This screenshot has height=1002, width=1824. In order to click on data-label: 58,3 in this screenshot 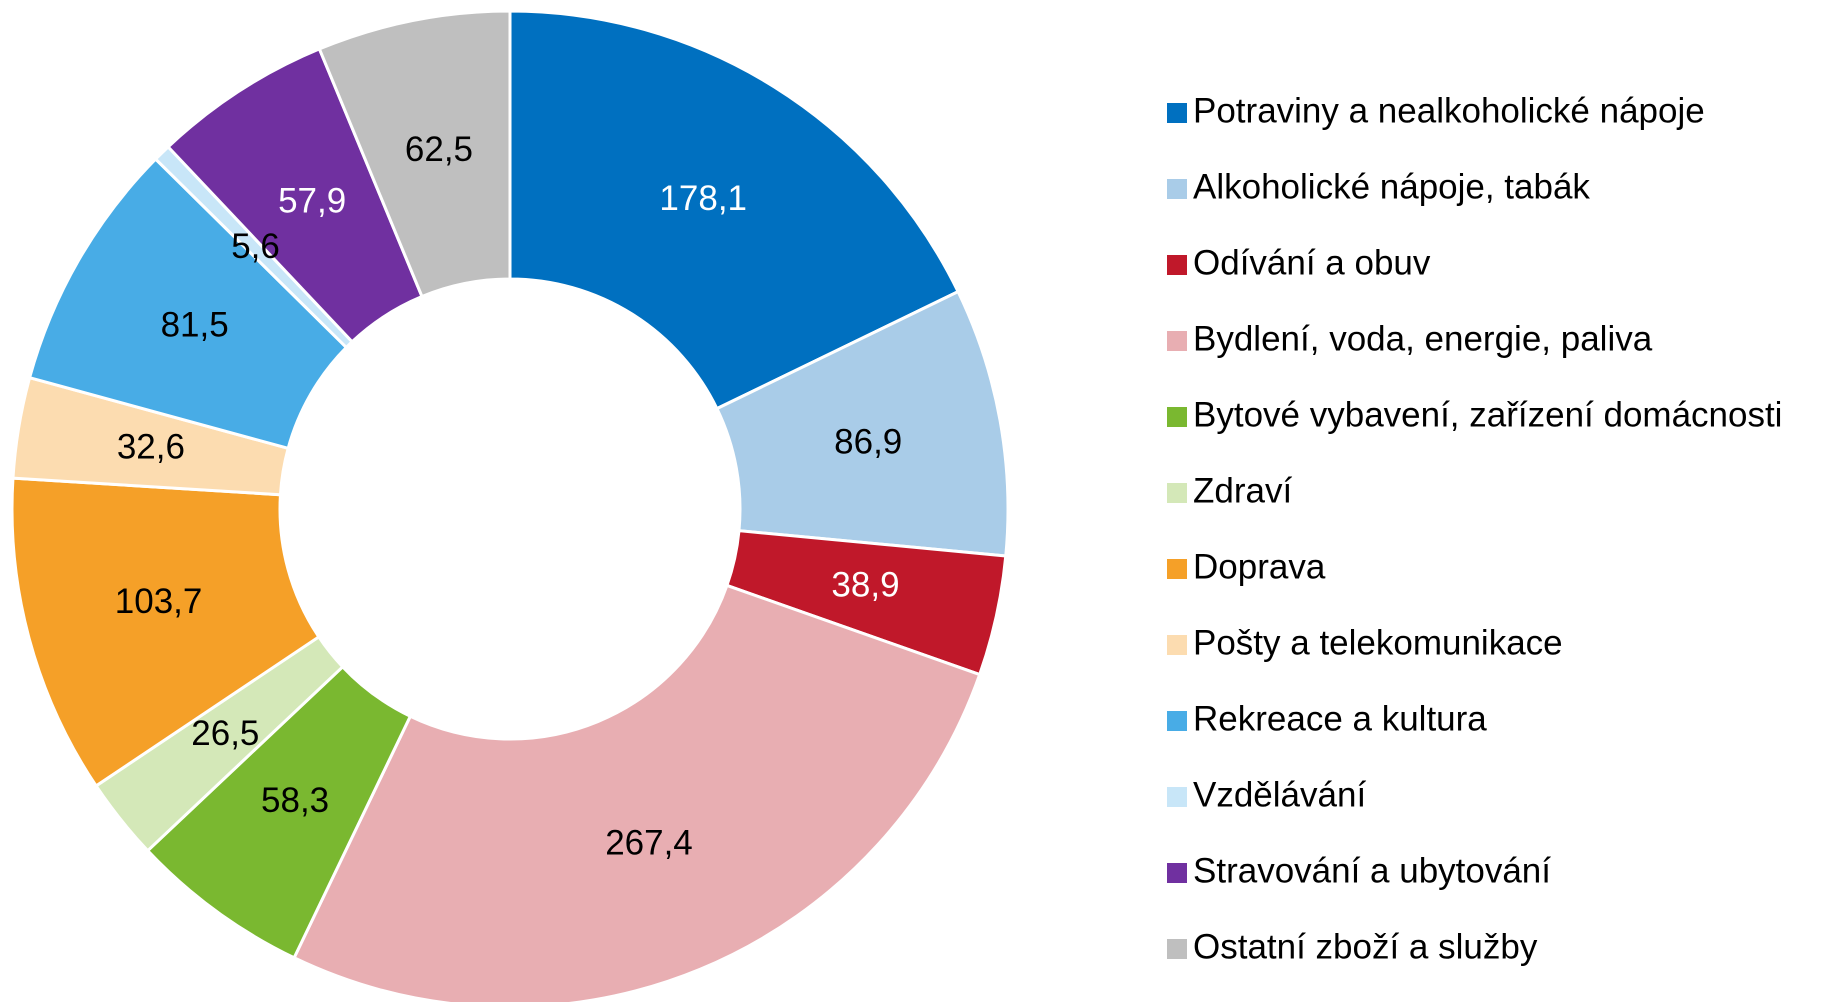, I will do `click(295, 800)`.